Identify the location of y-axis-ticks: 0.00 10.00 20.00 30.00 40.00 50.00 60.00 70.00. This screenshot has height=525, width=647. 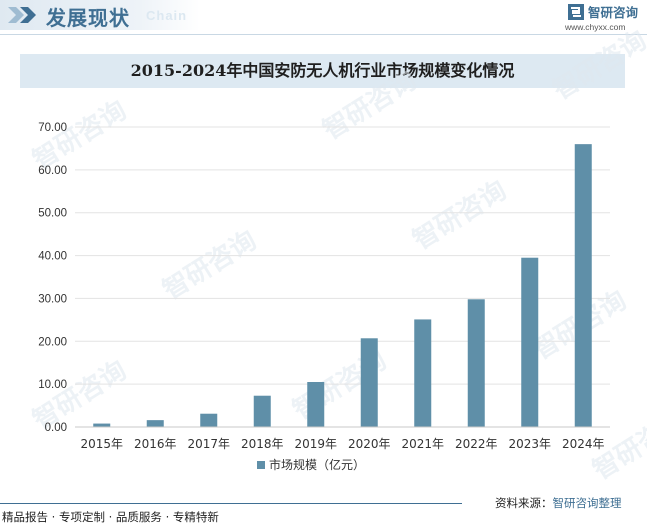
(52, 278).